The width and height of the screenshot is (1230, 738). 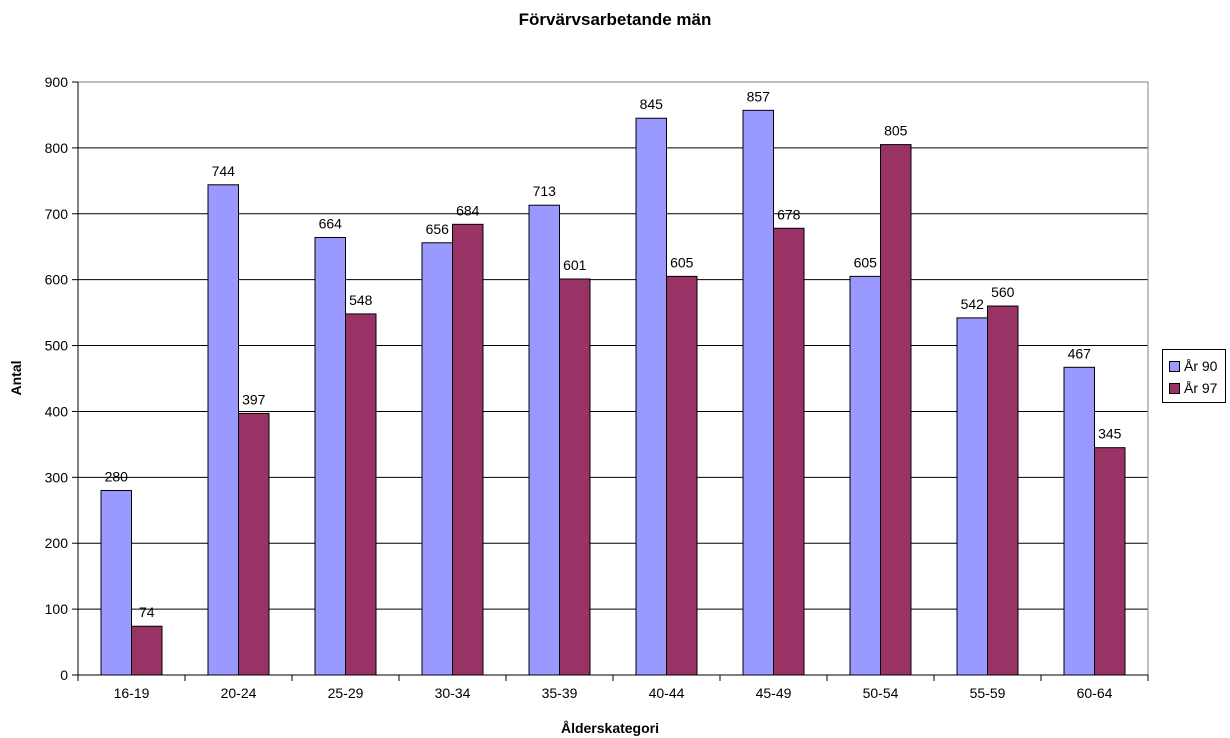 What do you see at coordinates (57, 346) in the screenshot?
I see `y-tick-label: 500` at bounding box center [57, 346].